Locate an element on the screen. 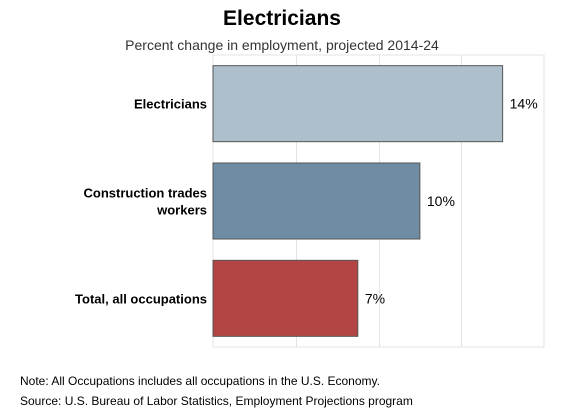  category-label-line: workers is located at coordinates (181, 210).